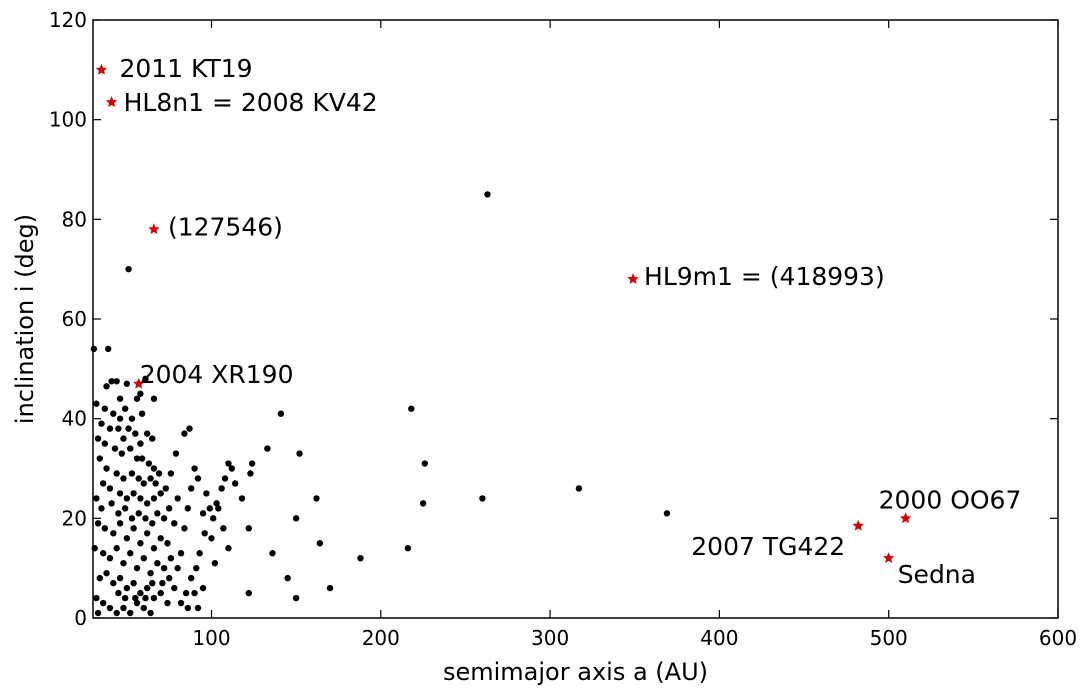 The height and width of the screenshot is (689, 1090). I want to click on object-label: Sedna, so click(937, 574).